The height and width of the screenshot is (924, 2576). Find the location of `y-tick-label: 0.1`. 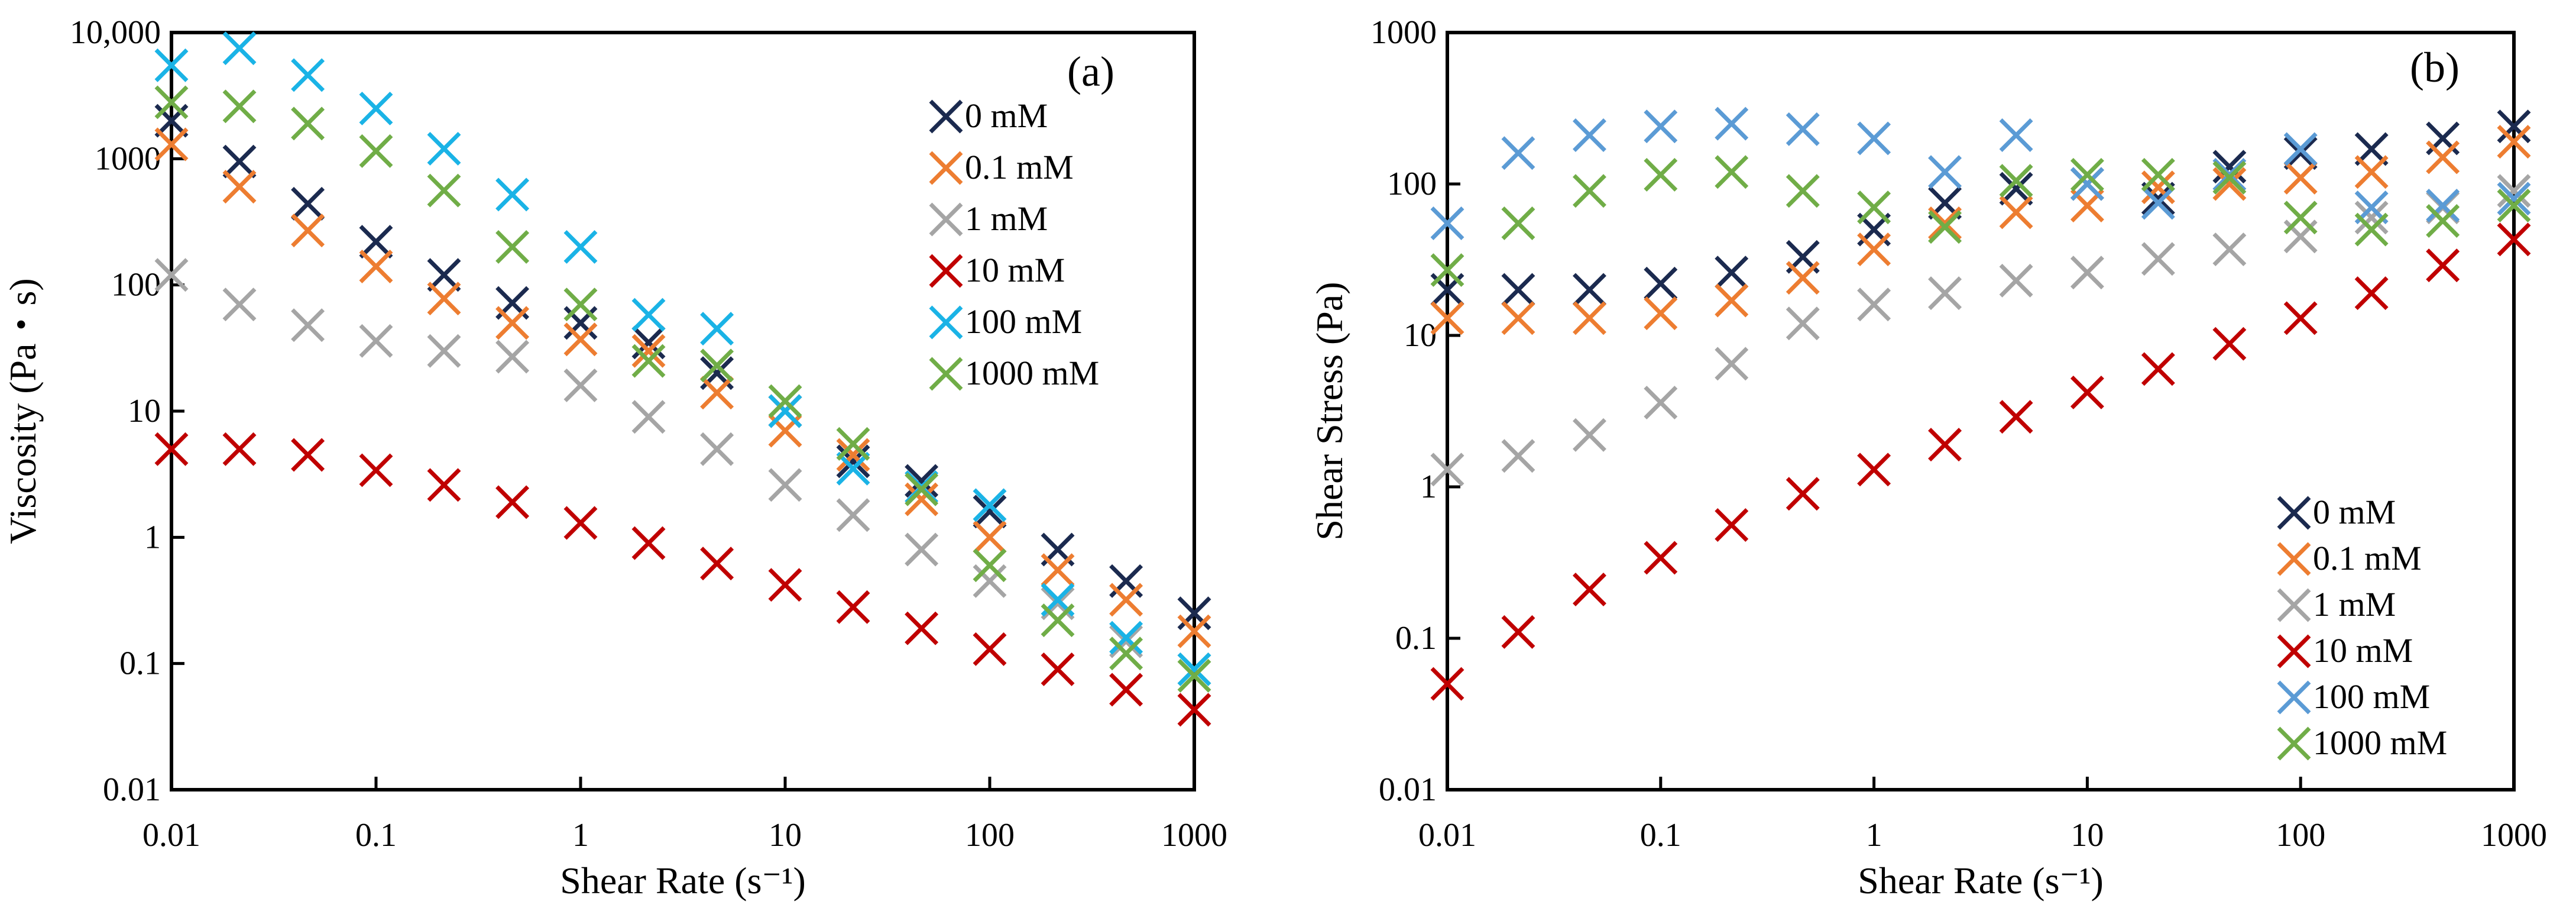

y-tick-label: 0.1 is located at coordinates (140, 663).